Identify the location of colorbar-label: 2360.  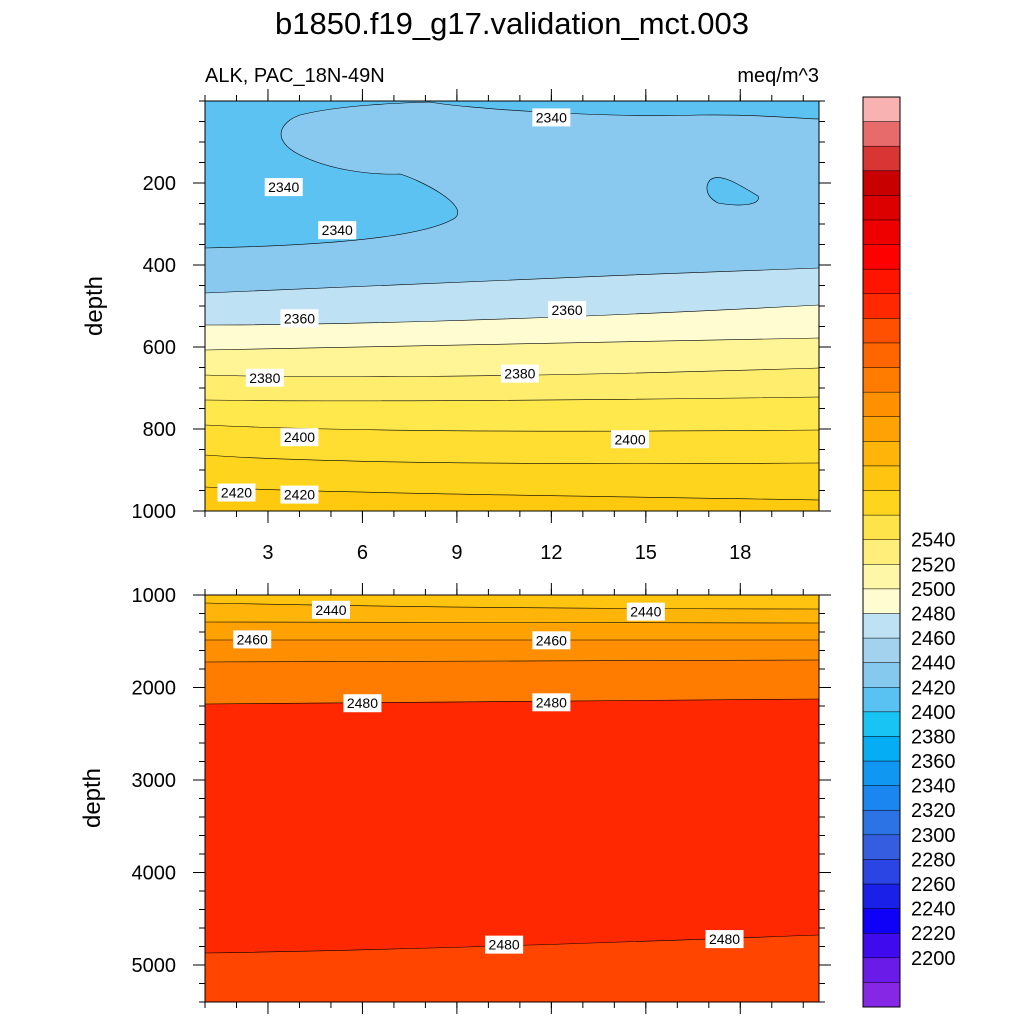
(933, 762).